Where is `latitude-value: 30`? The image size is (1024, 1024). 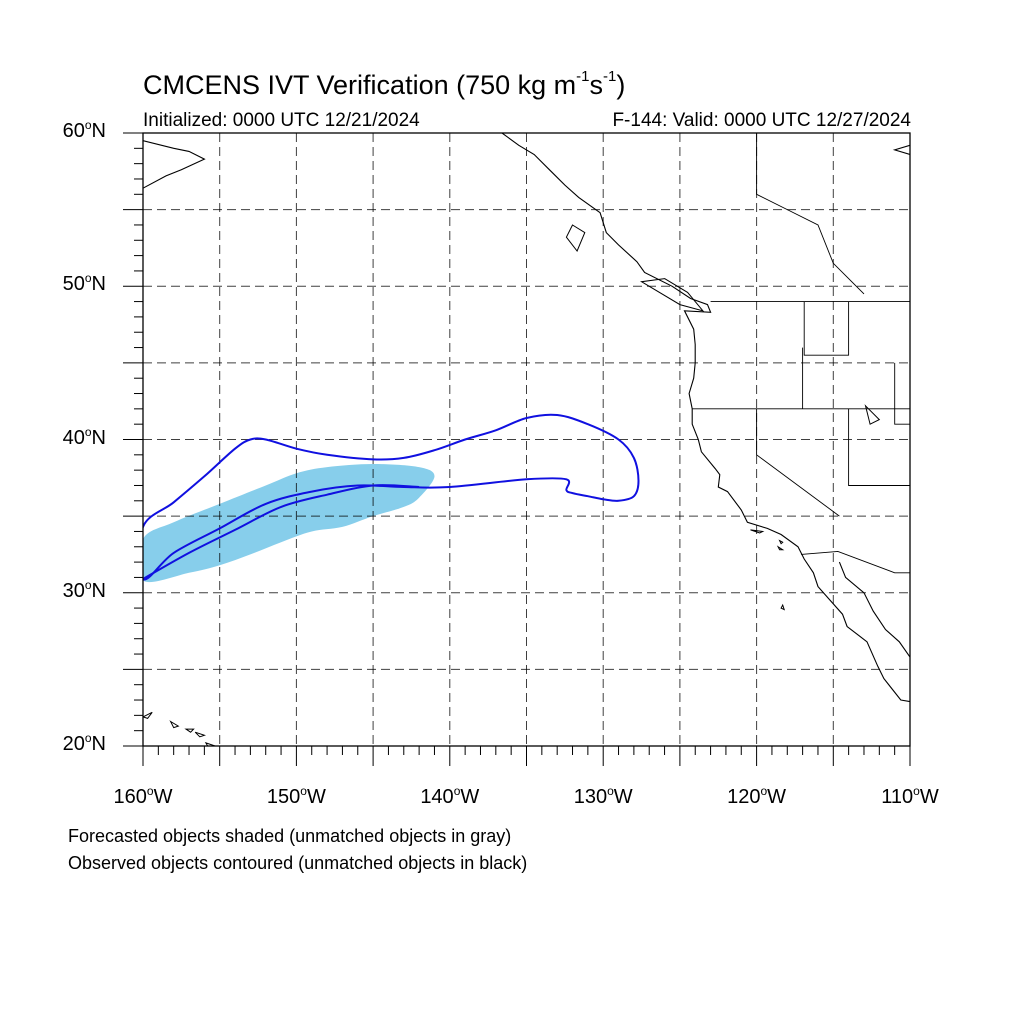
latitude-value: 30 is located at coordinates (73, 590).